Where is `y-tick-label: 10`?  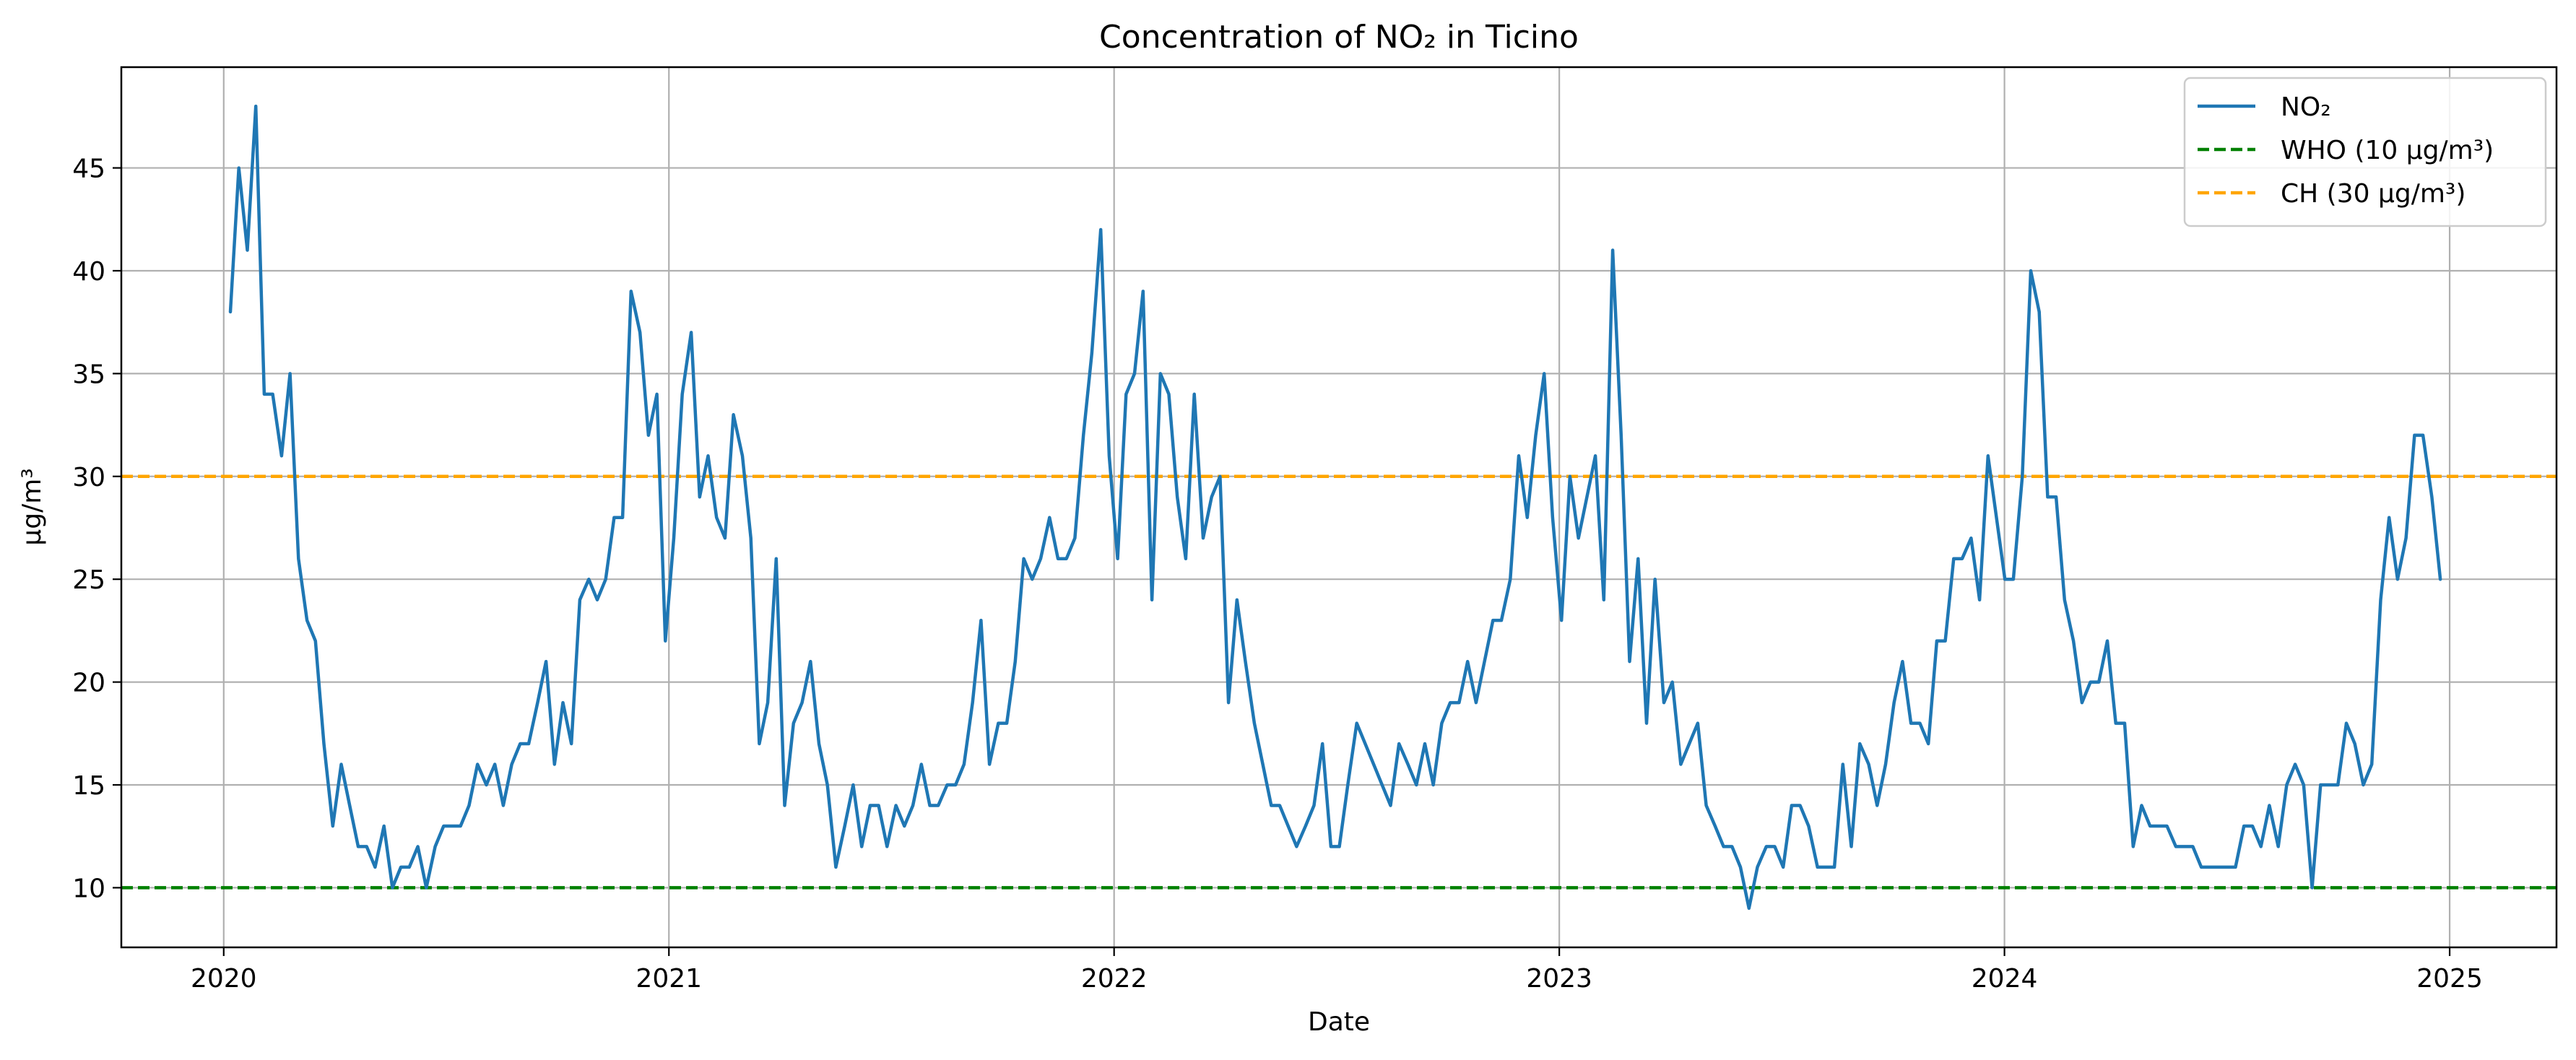
y-tick-label: 10 is located at coordinates (88, 888).